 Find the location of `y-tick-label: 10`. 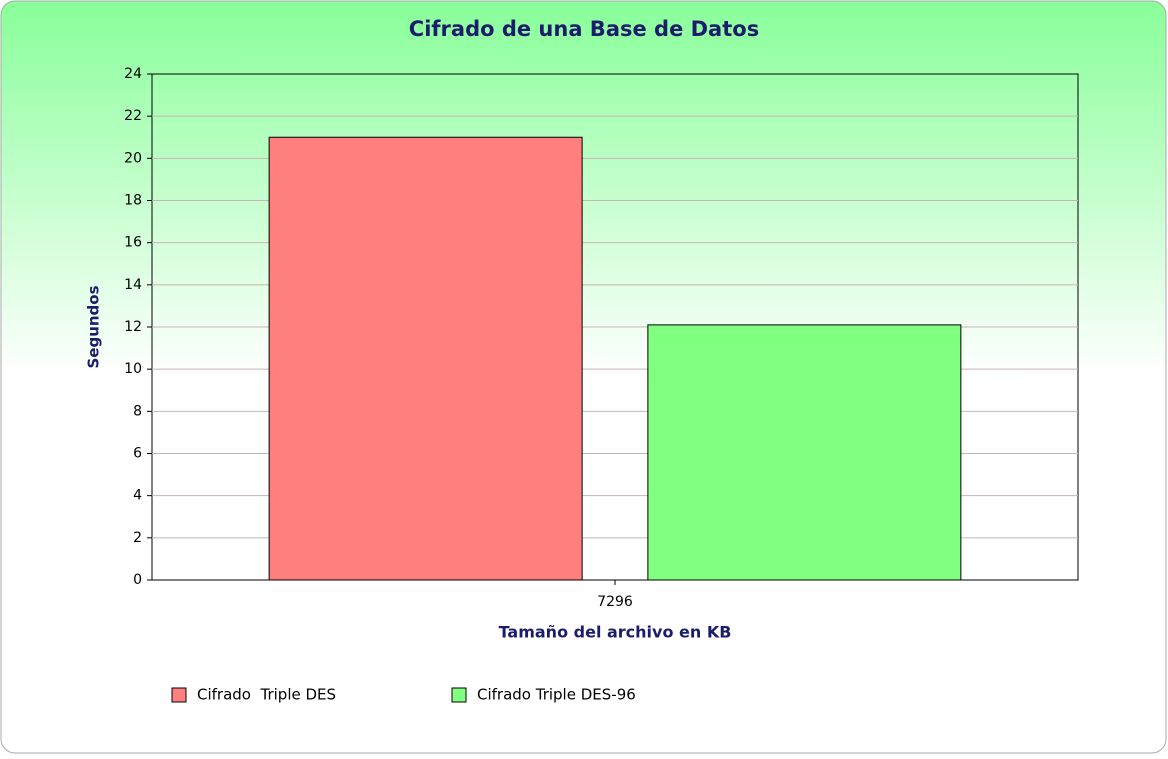

y-tick-label: 10 is located at coordinates (133, 369).